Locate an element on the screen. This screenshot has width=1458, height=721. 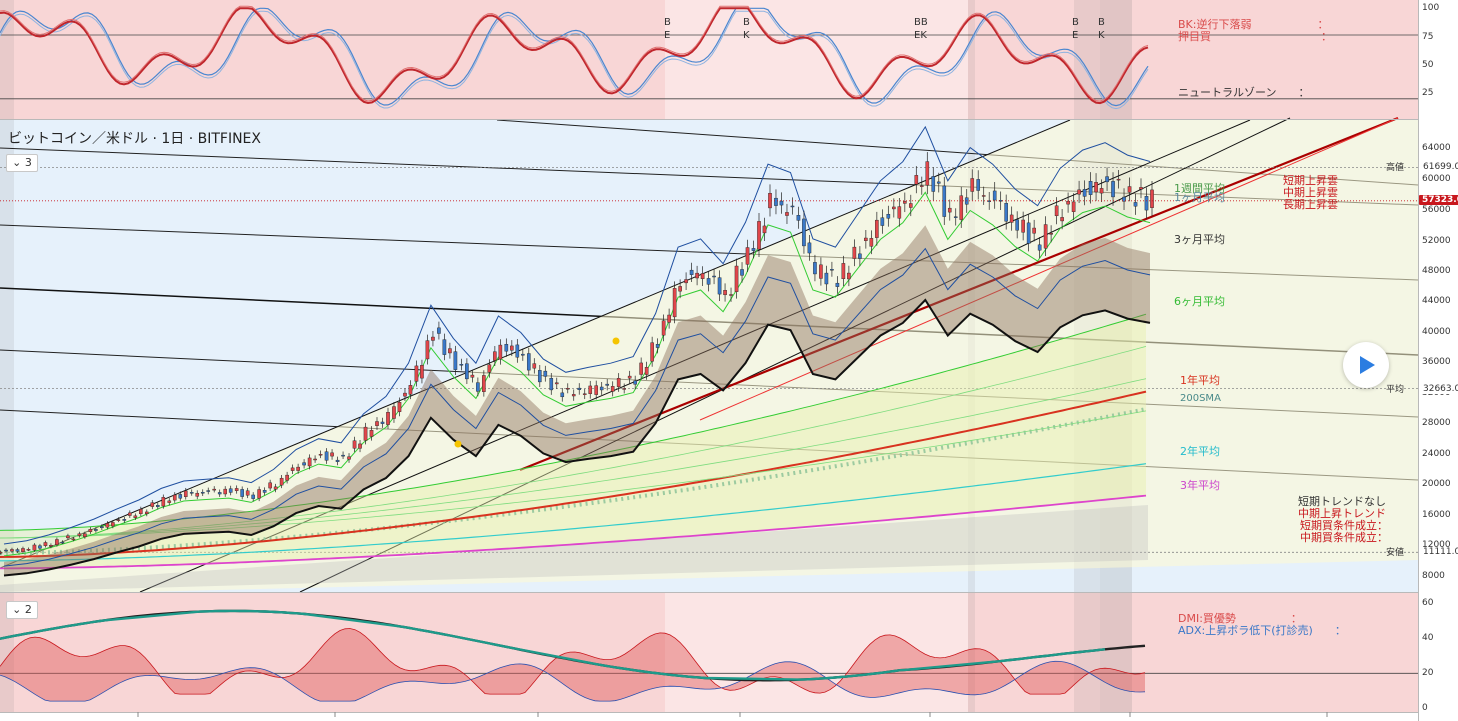
stoch-status-2: 押目買 ： is located at coordinates (1255, 36).